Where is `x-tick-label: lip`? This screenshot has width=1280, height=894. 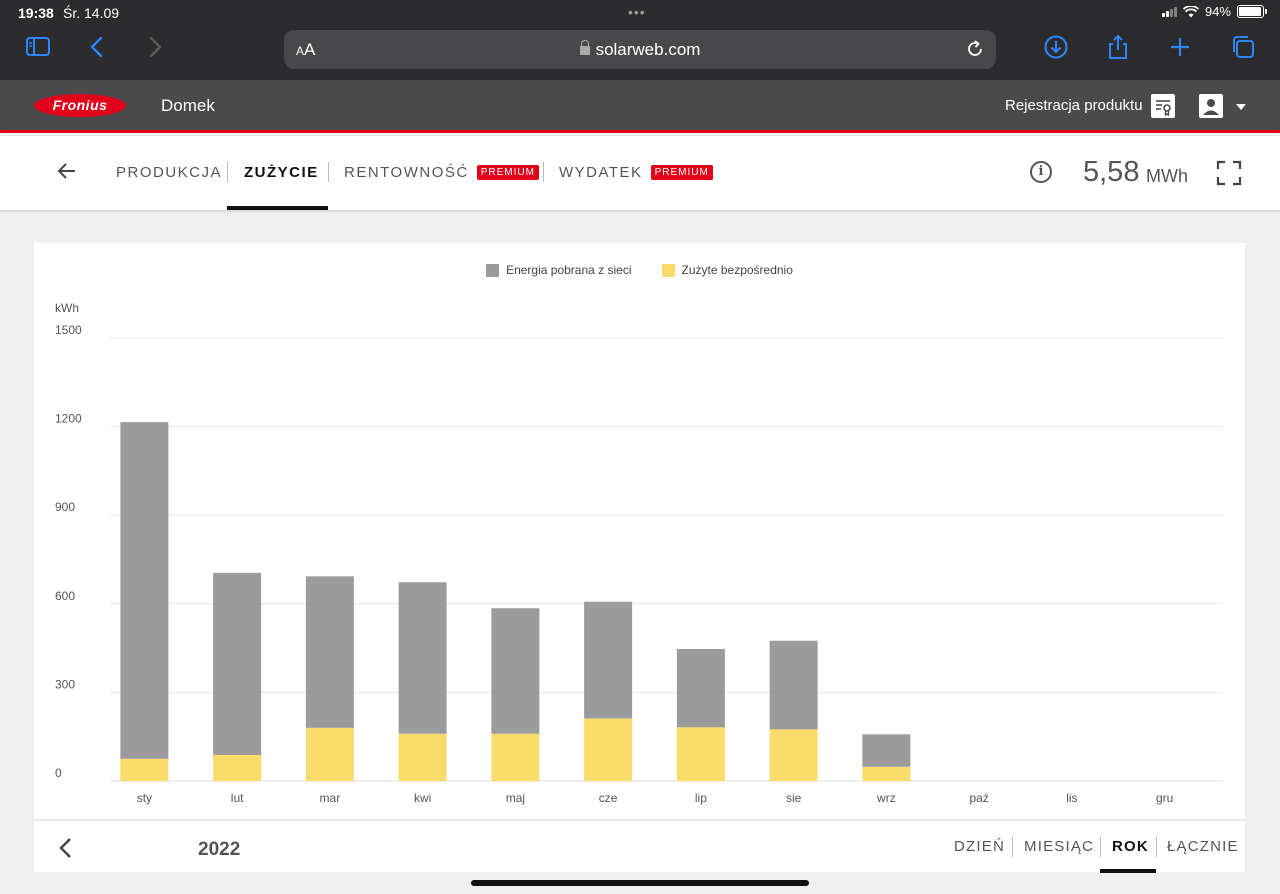
x-tick-label: lip is located at coordinates (701, 798).